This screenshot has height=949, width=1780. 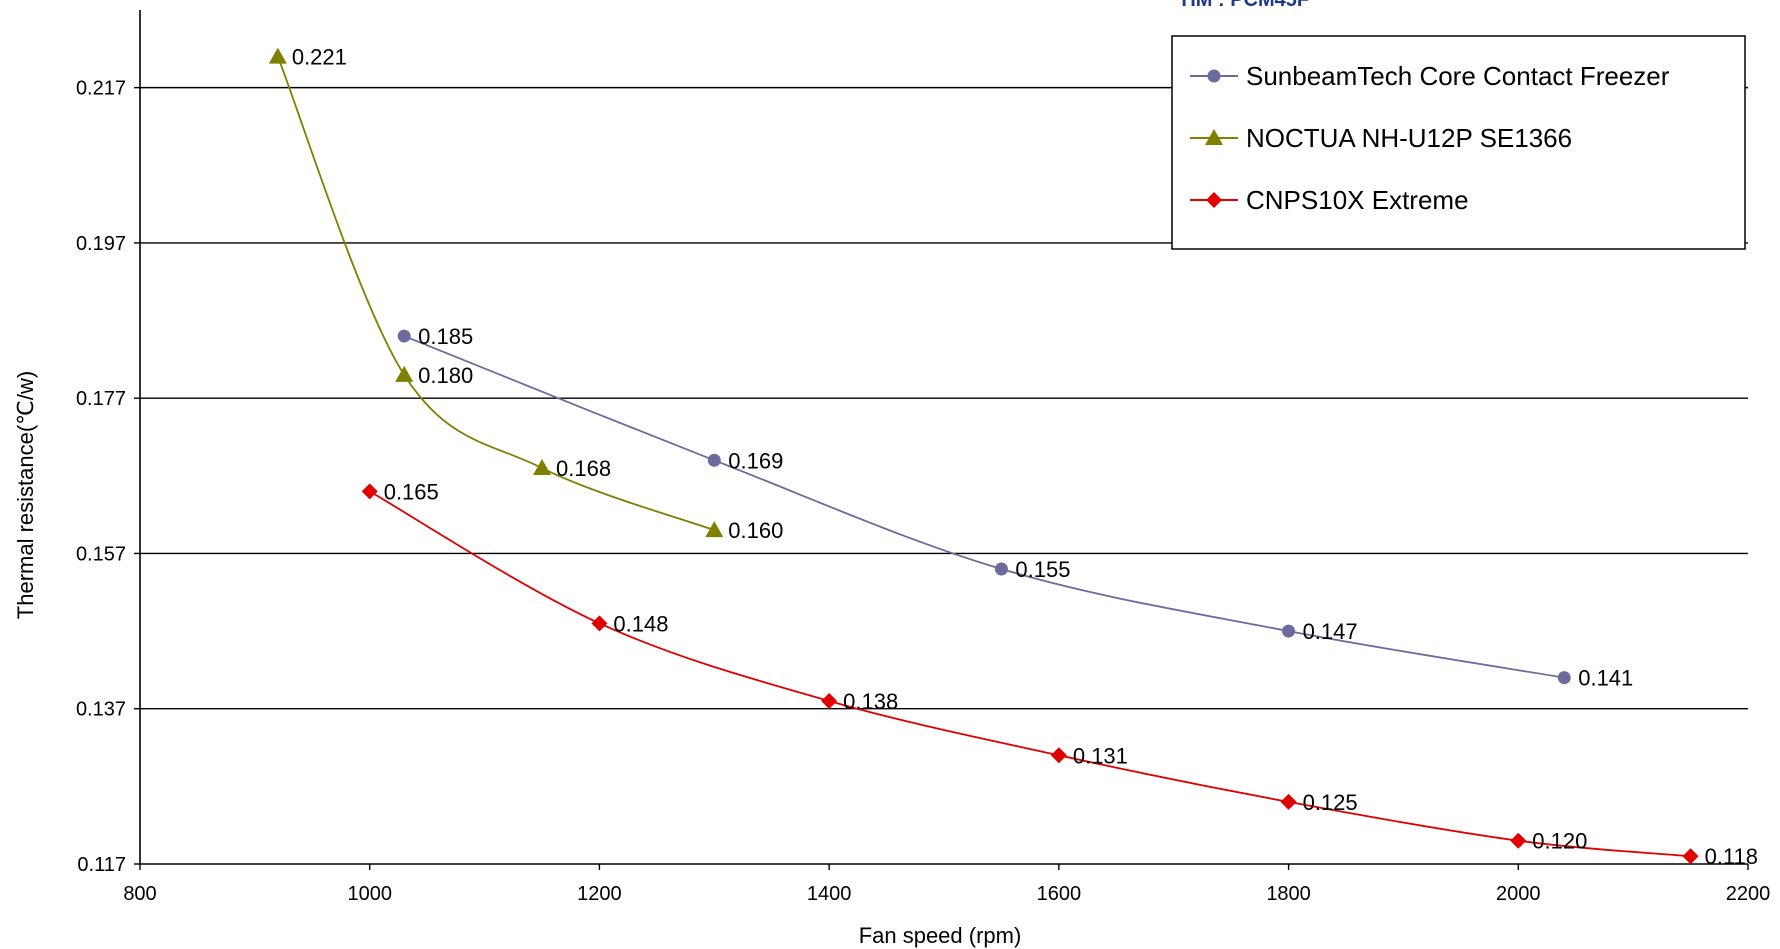 What do you see at coordinates (870, 701) in the screenshot?
I see `data-label: 0.138` at bounding box center [870, 701].